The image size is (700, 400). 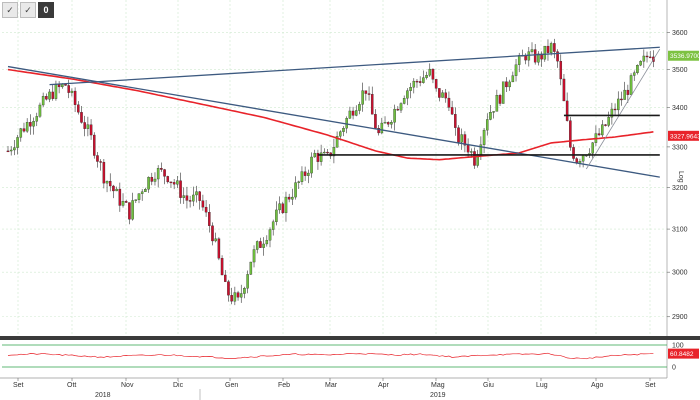 I want to click on check-icon-2: ✓, so click(x=28, y=10).